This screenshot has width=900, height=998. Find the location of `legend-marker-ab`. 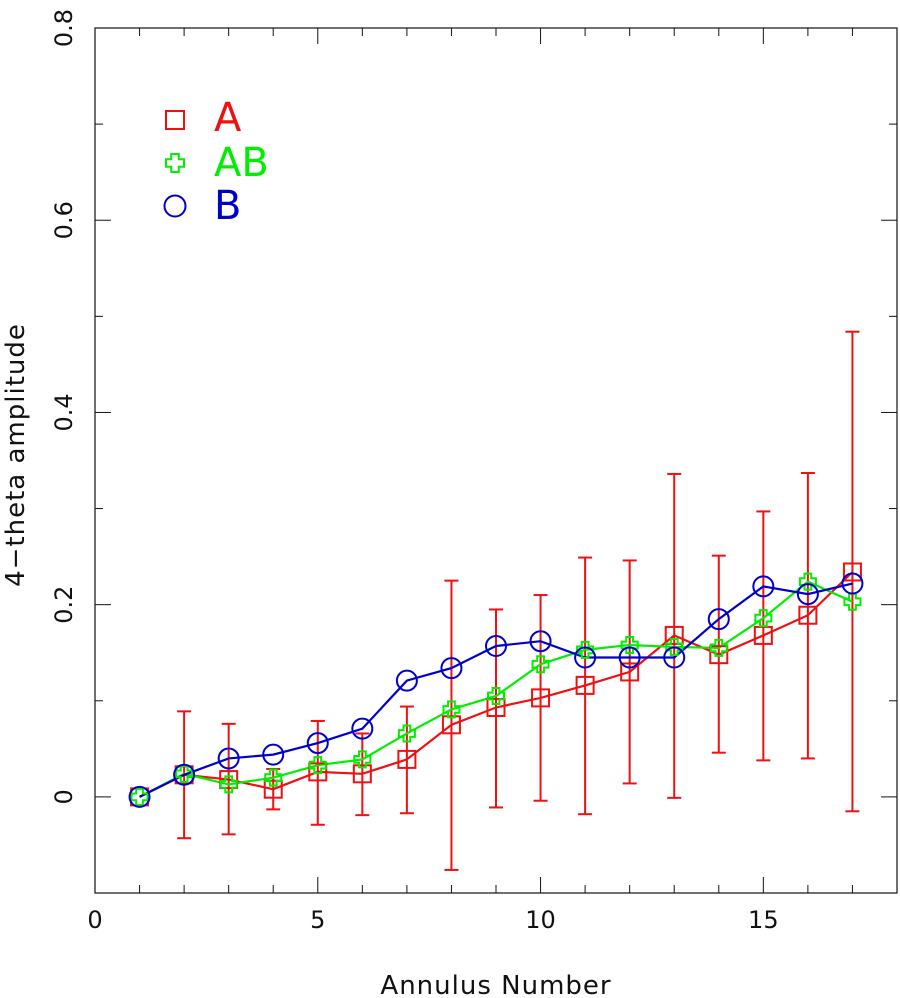

legend-marker-ab is located at coordinates (175, 163).